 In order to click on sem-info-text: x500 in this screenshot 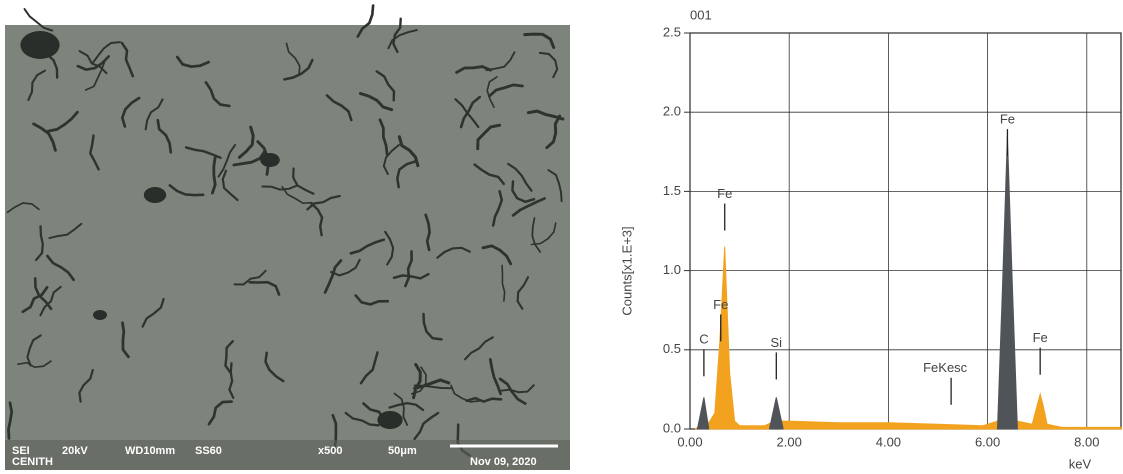, I will do `click(330, 451)`.